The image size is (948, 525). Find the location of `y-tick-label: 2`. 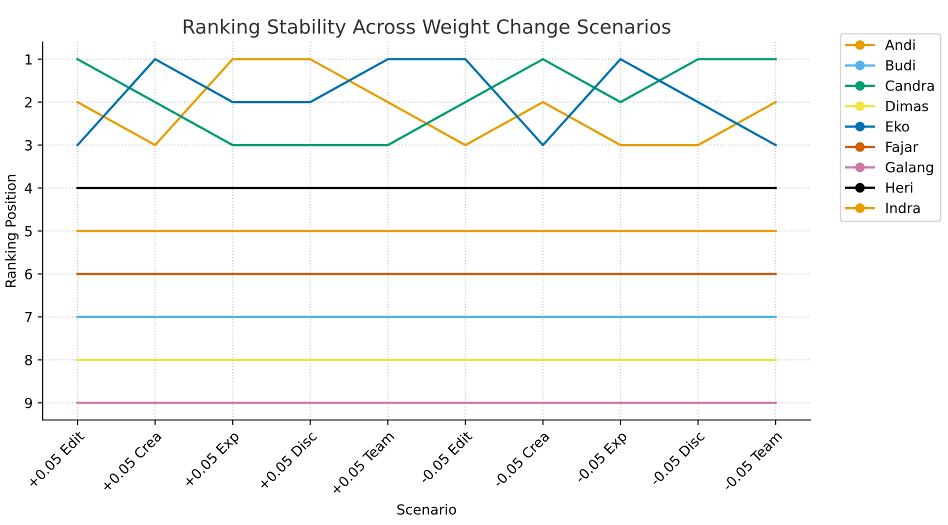

y-tick-label: 2 is located at coordinates (28, 102).